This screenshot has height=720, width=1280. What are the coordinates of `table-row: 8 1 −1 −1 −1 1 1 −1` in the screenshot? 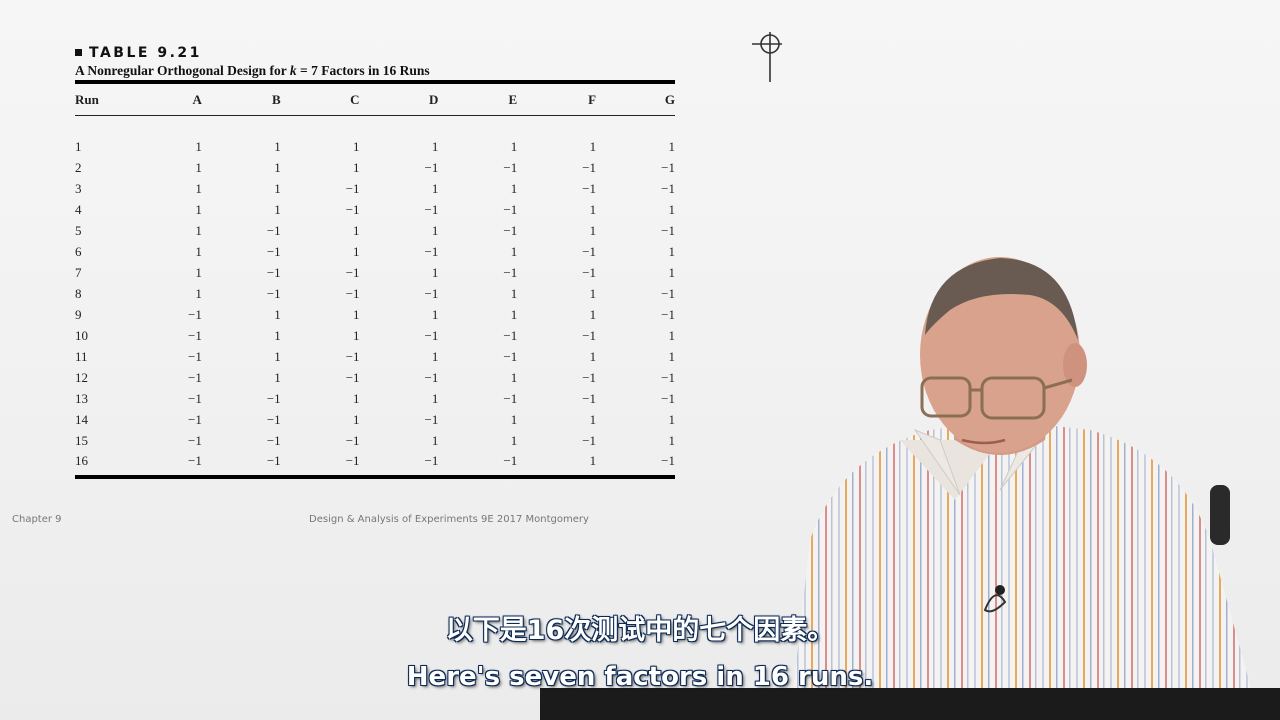 It's located at (375, 294).